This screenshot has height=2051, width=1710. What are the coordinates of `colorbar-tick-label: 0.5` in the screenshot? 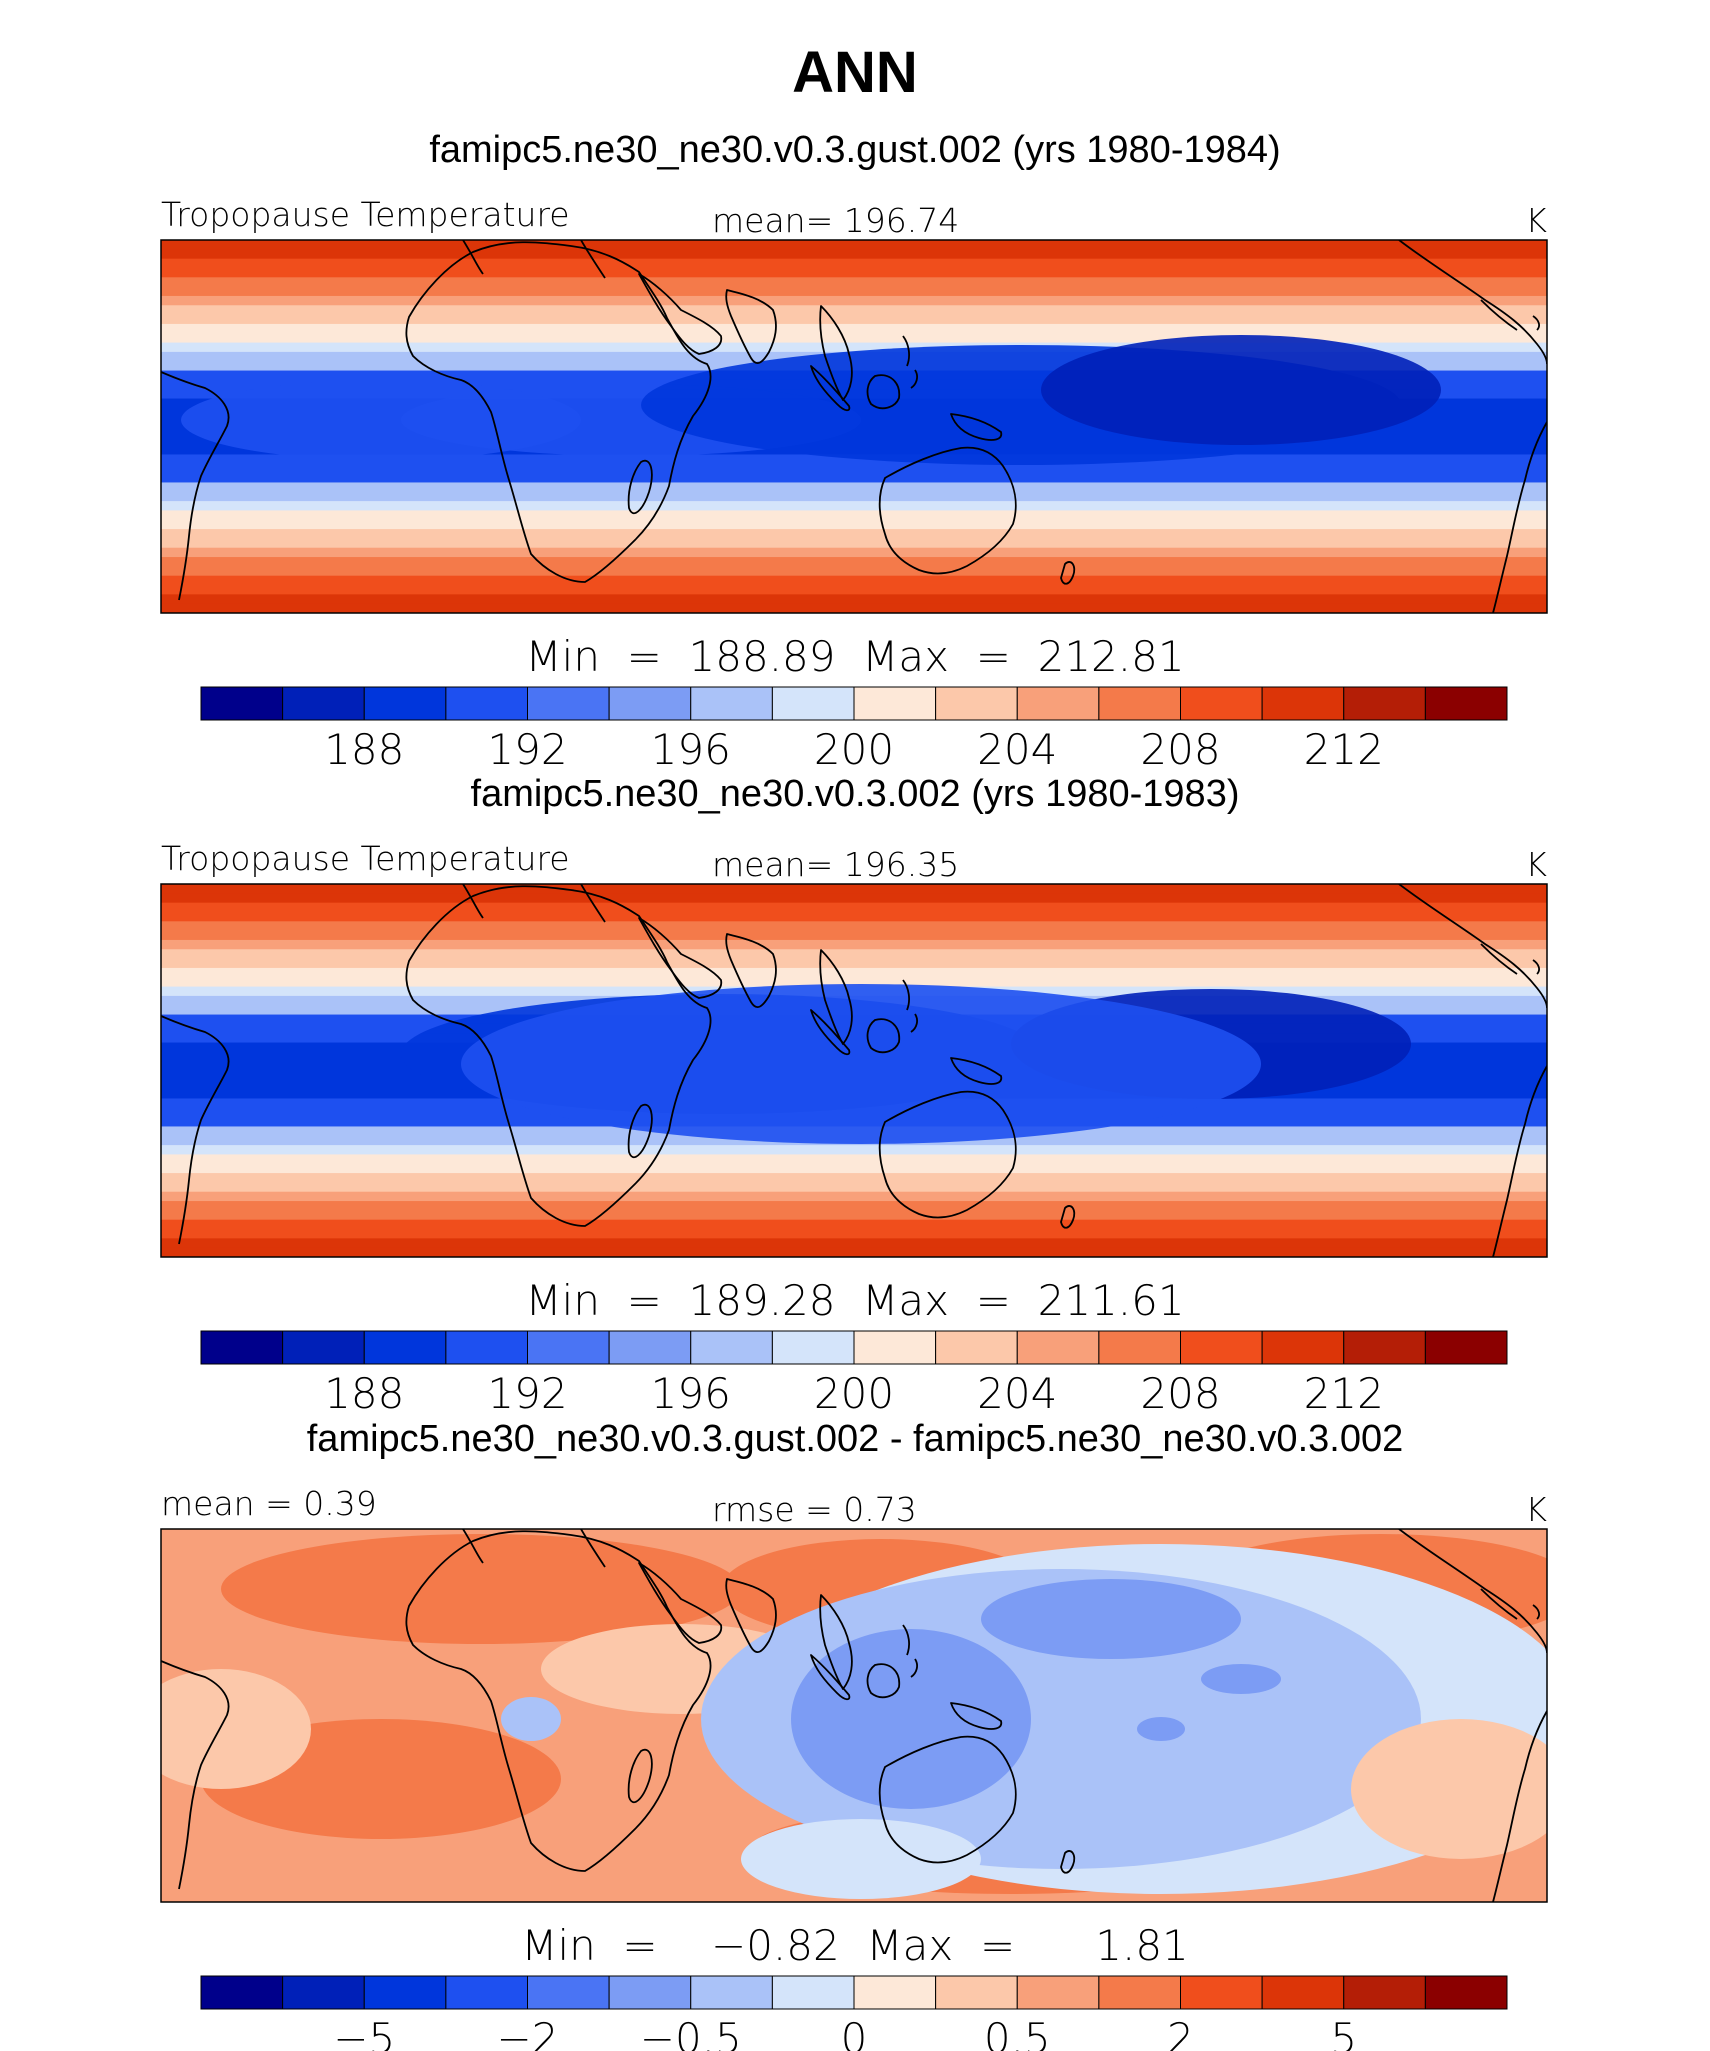 It's located at (1017, 2032).